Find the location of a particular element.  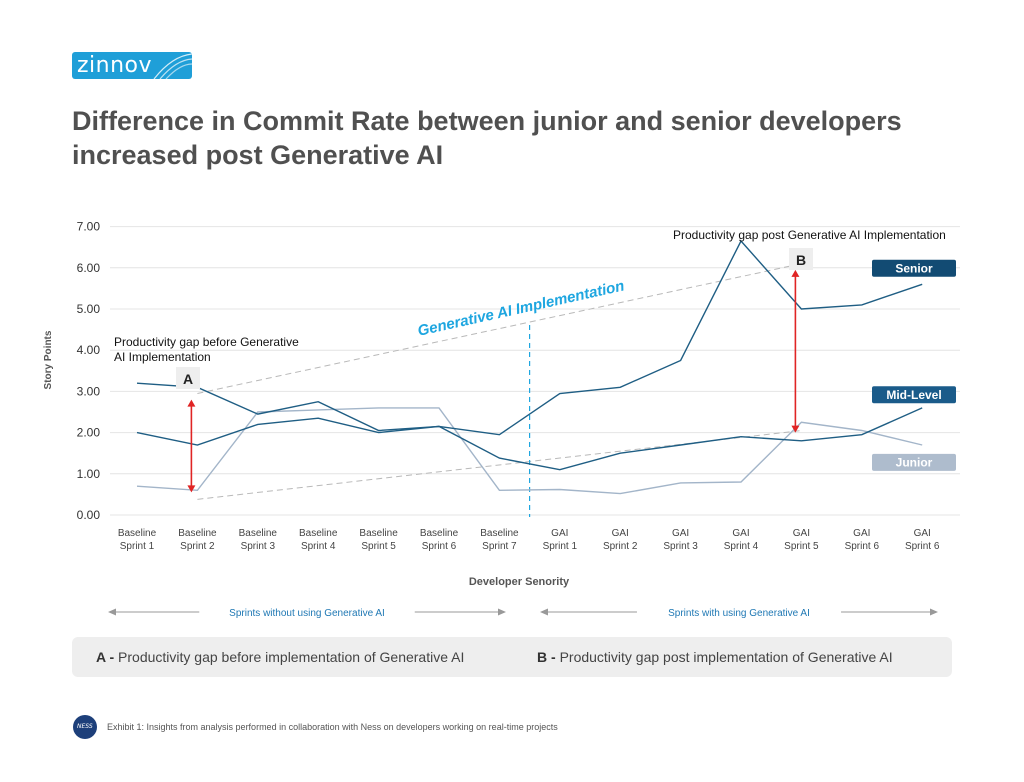

gap-arrow-b-head-top is located at coordinates (795, 273).